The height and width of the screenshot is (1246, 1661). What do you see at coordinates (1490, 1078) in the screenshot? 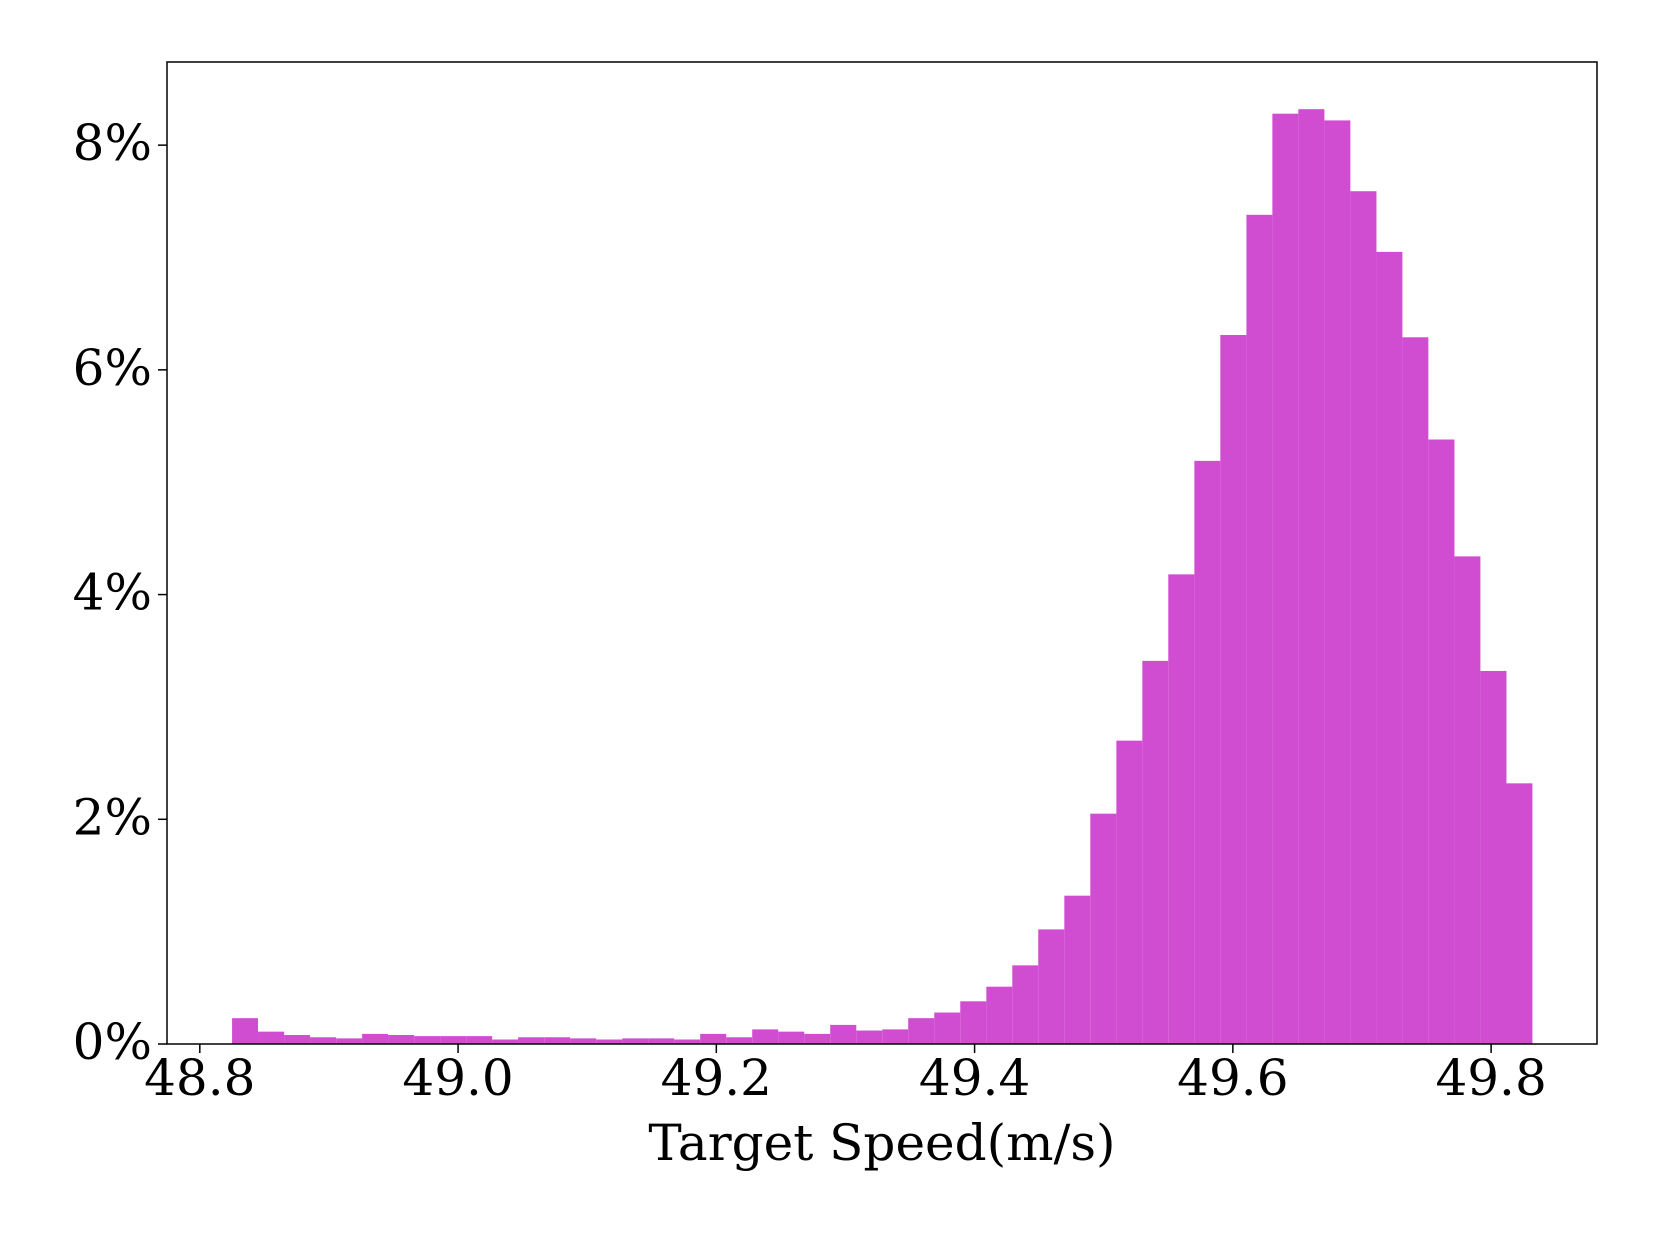
I see `x-tick-label: 49.8` at bounding box center [1490, 1078].